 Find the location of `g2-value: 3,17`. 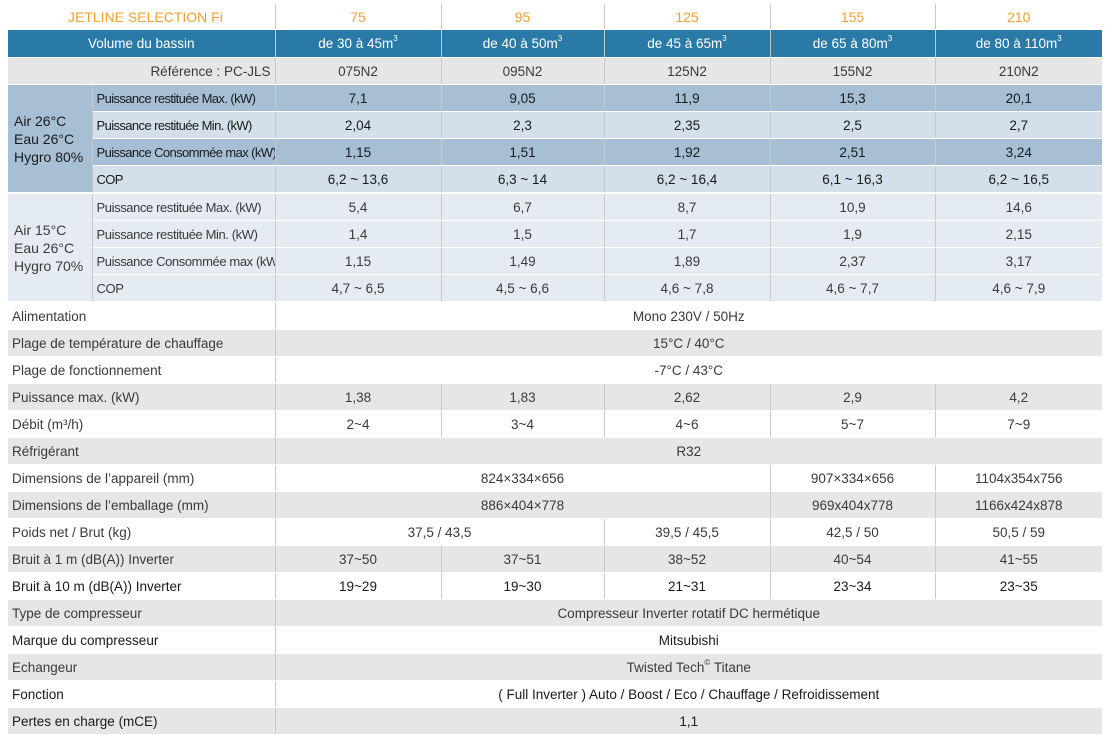

g2-value: 3,17 is located at coordinates (1018, 261).